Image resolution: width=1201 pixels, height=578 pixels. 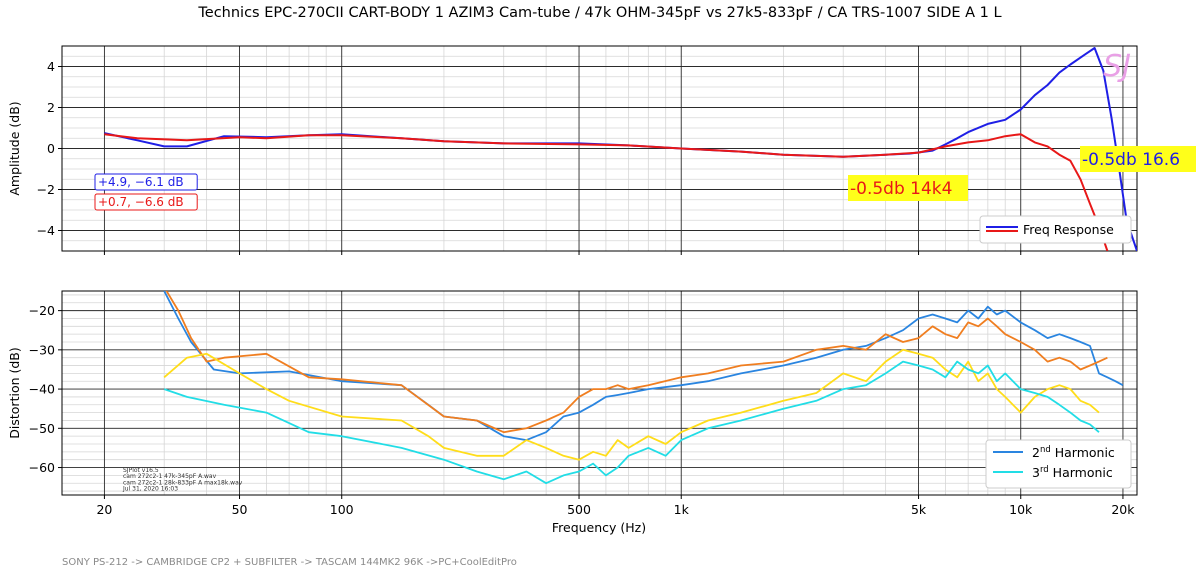 What do you see at coordinates (42, 389) in the screenshot?
I see `y-tick-label: −40` at bounding box center [42, 389].